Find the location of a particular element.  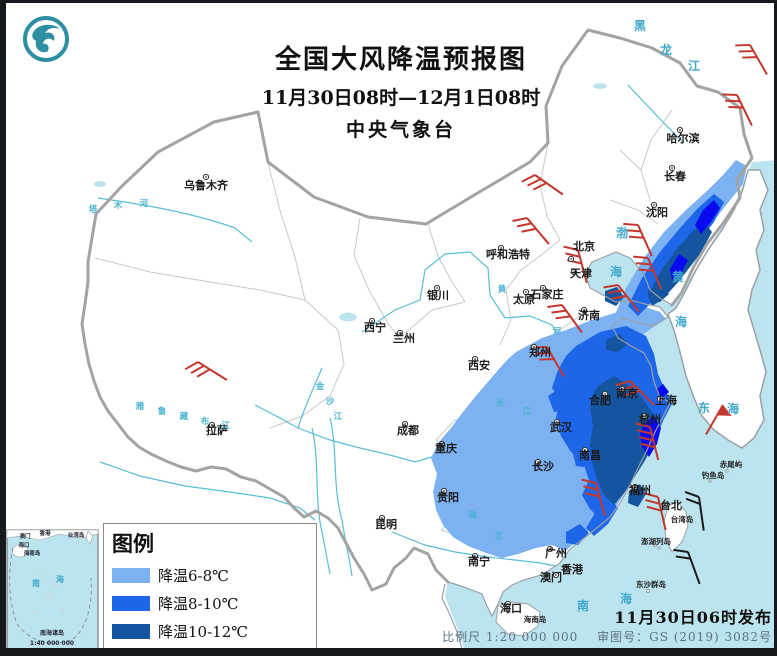

barb-pennant is located at coordinates (724, 410).